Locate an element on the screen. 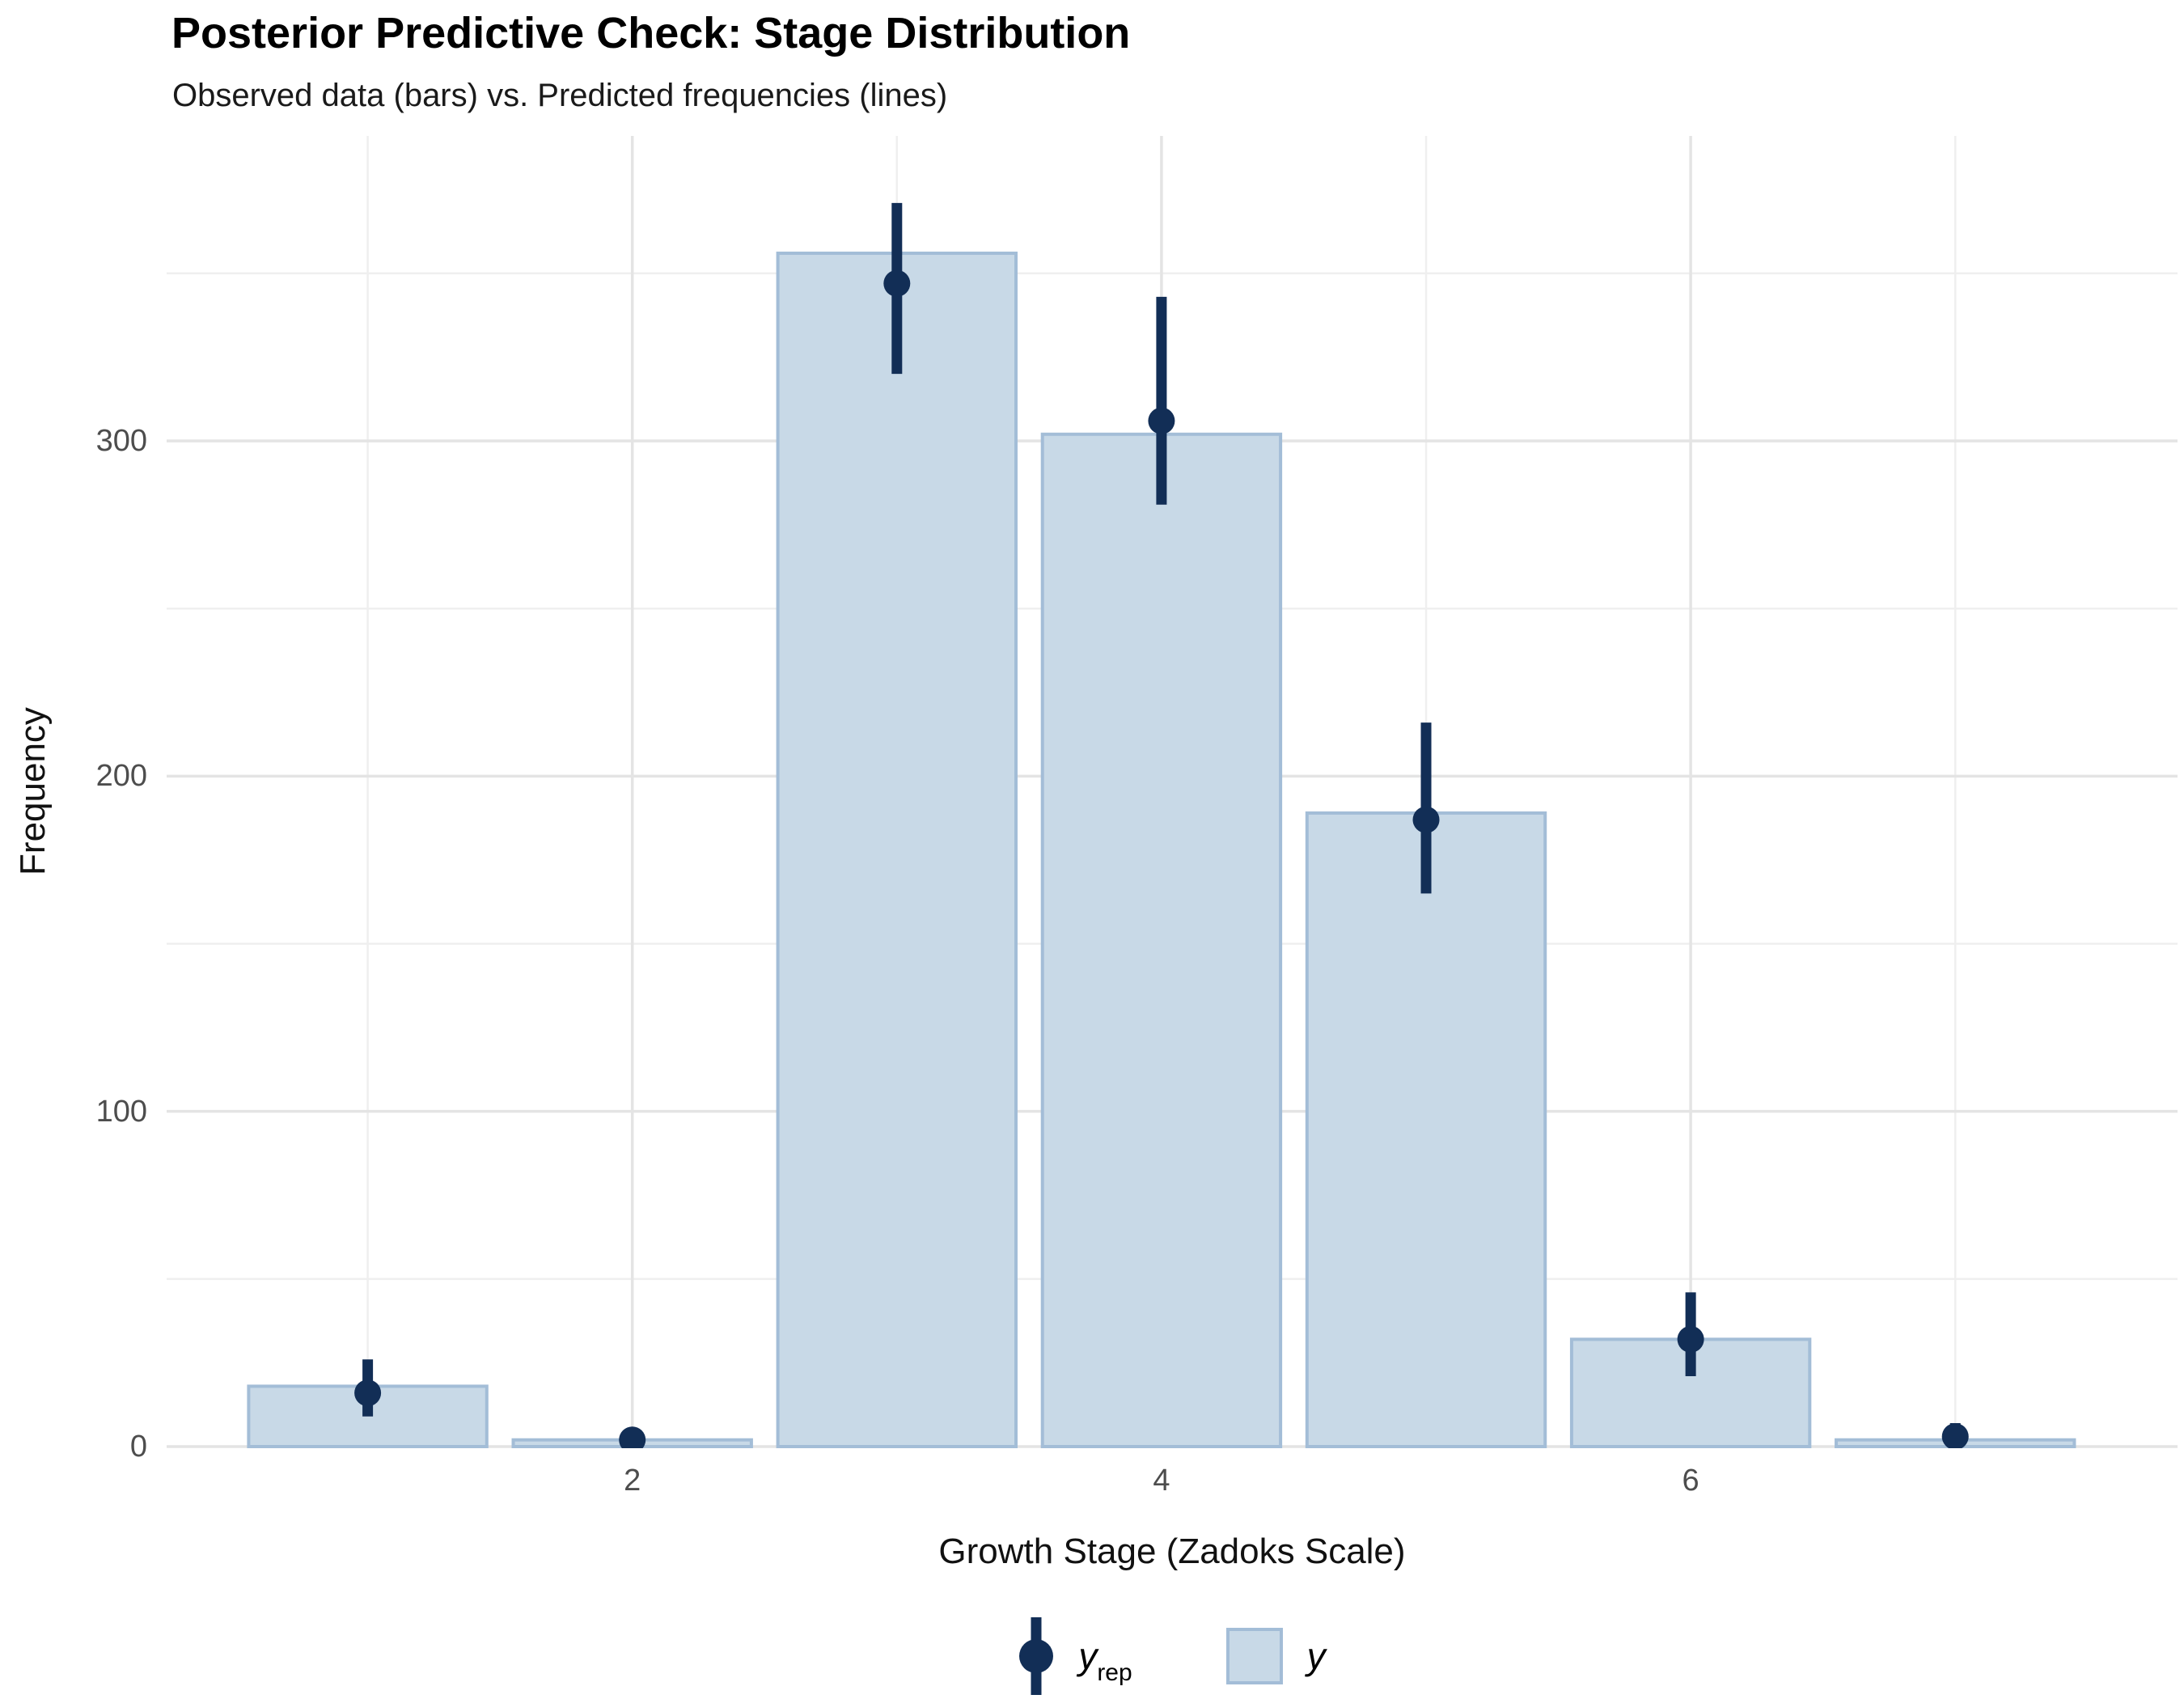  legend-label-yrep: yrep is located at coordinates (1105, 1660).